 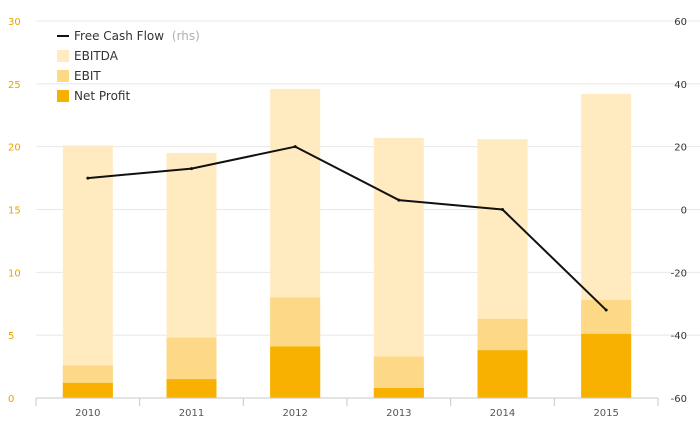 I want to click on y-left-tick-label: 0, so click(x=11, y=399).